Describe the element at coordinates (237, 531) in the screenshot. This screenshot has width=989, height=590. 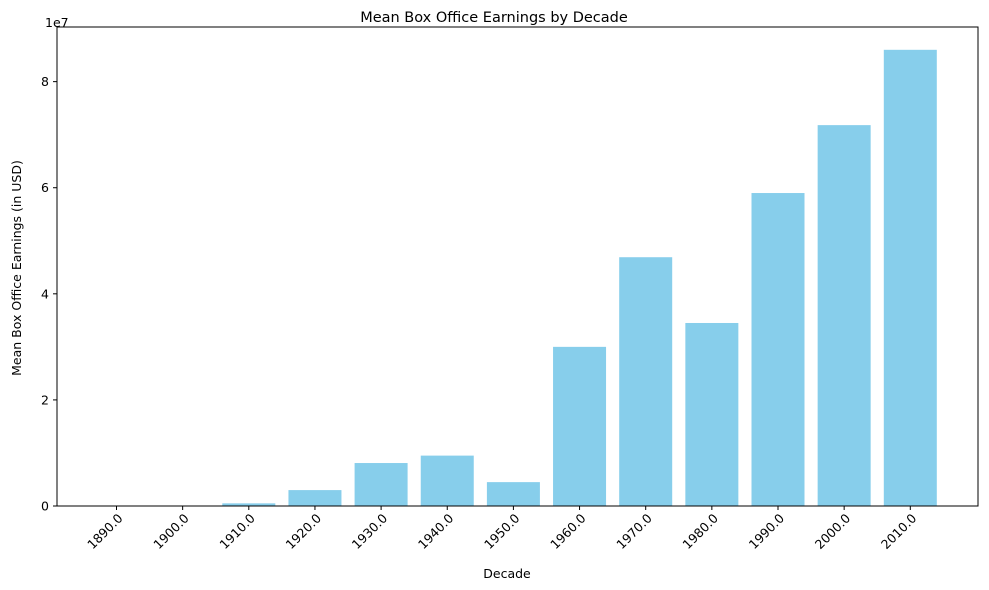
I see `x-tick-label: 1910.0` at that location.